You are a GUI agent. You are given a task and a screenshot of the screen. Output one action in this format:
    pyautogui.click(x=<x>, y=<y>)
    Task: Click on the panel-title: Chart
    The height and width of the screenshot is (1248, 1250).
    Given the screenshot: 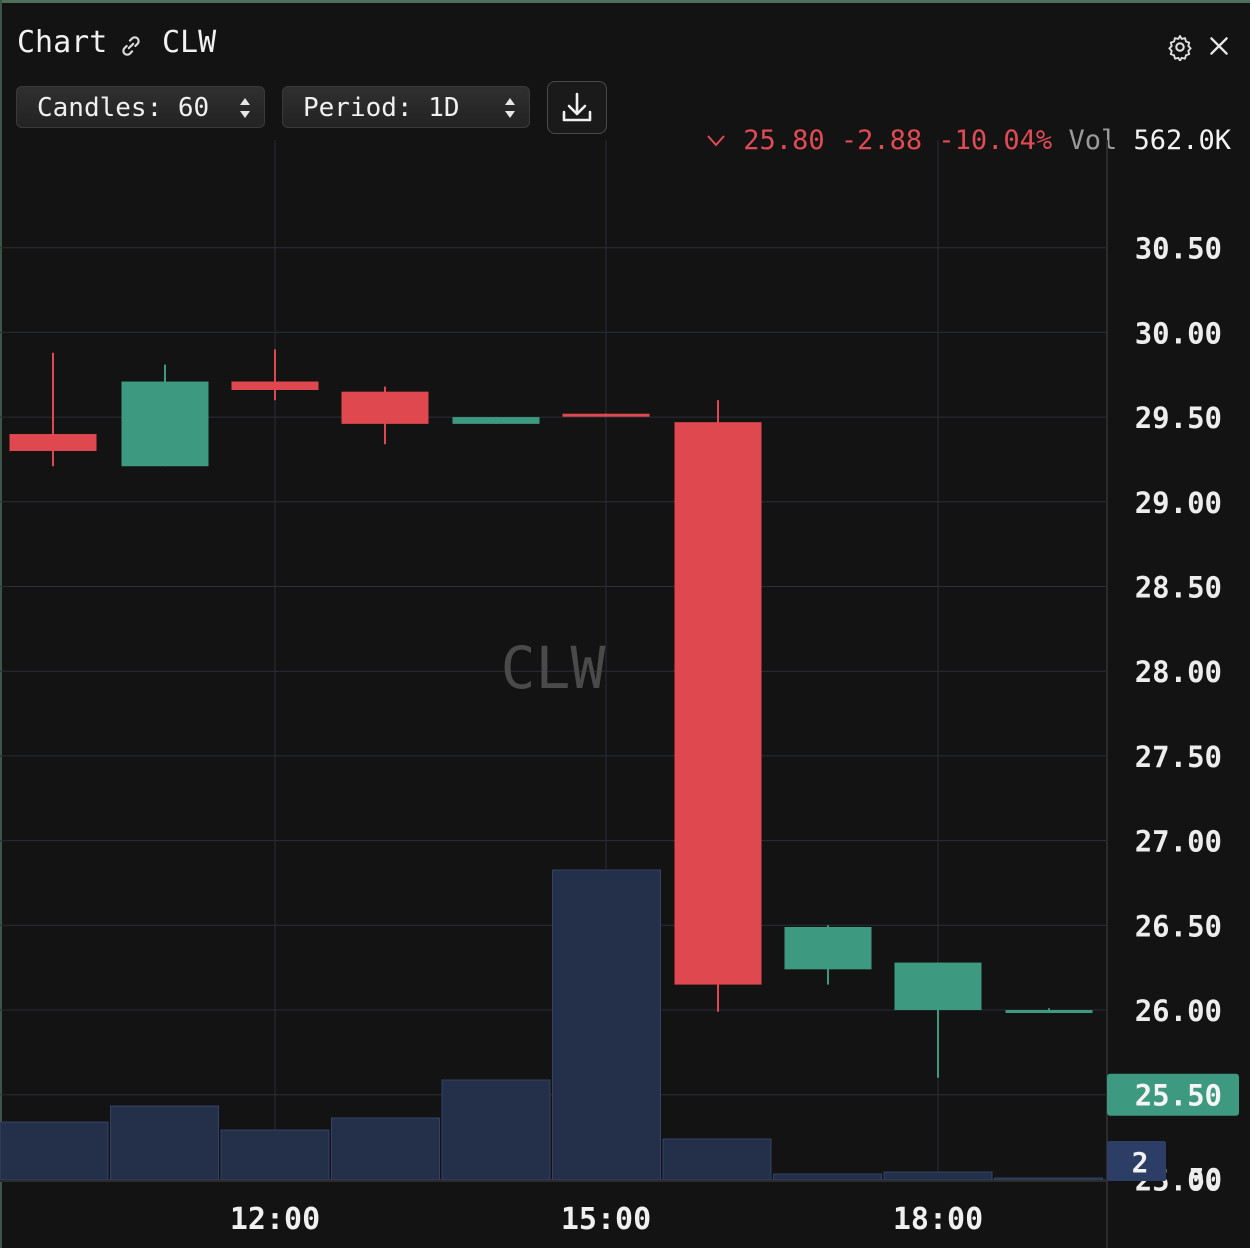 What is the action you would take?
    pyautogui.click(x=62, y=42)
    